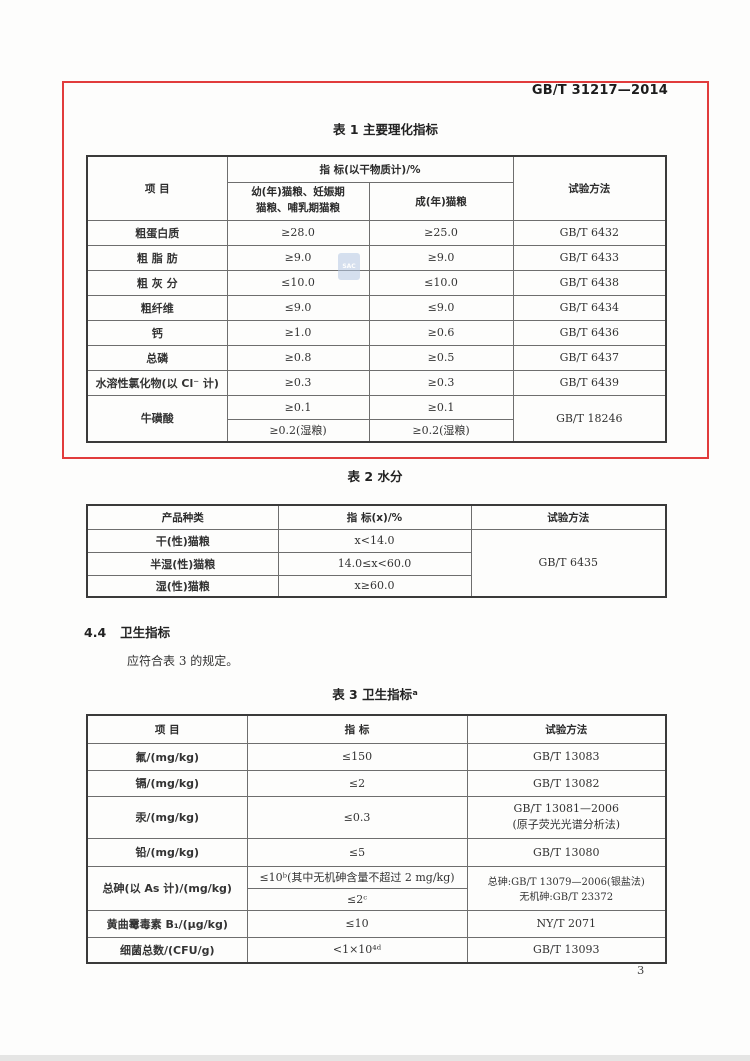  I want to click on cell-method: GB/T 13083, so click(566, 756).